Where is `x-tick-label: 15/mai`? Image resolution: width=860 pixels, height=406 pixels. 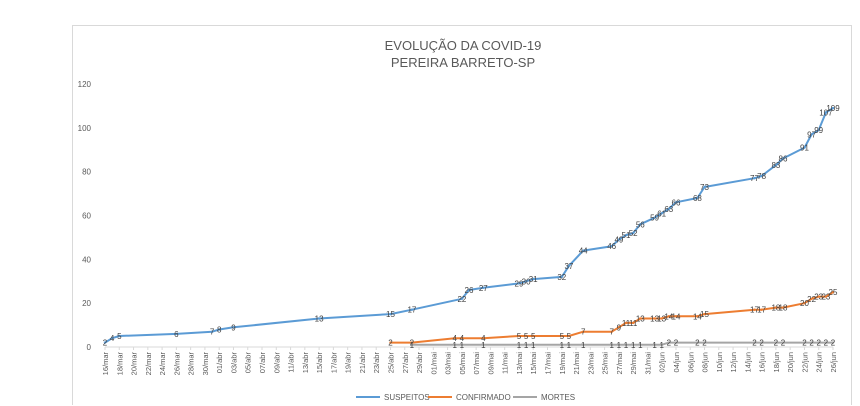 x-tick-label: 15/mai is located at coordinates (533, 363).